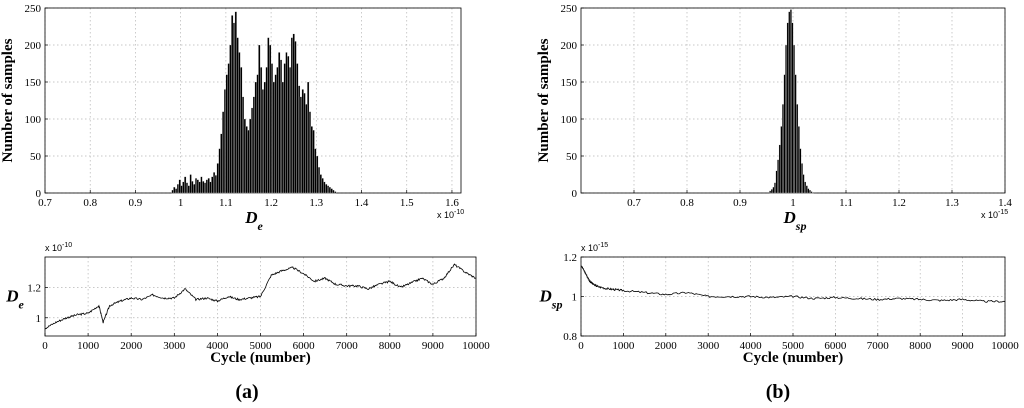  What do you see at coordinates (131, 346) in the screenshot?
I see `x-tick-label: 2000` at bounding box center [131, 346].